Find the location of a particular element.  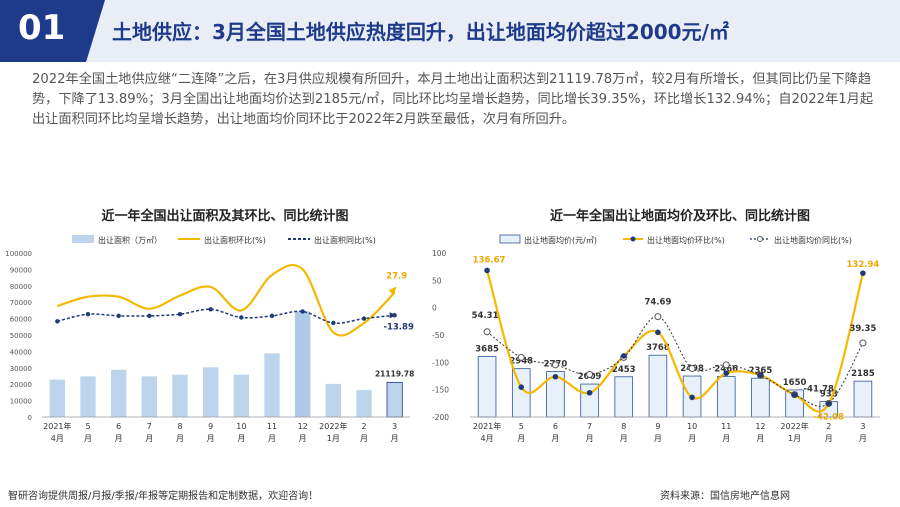

chart-title: 近一年全国出让面积及其环比、同比统计图 is located at coordinates (224, 216).